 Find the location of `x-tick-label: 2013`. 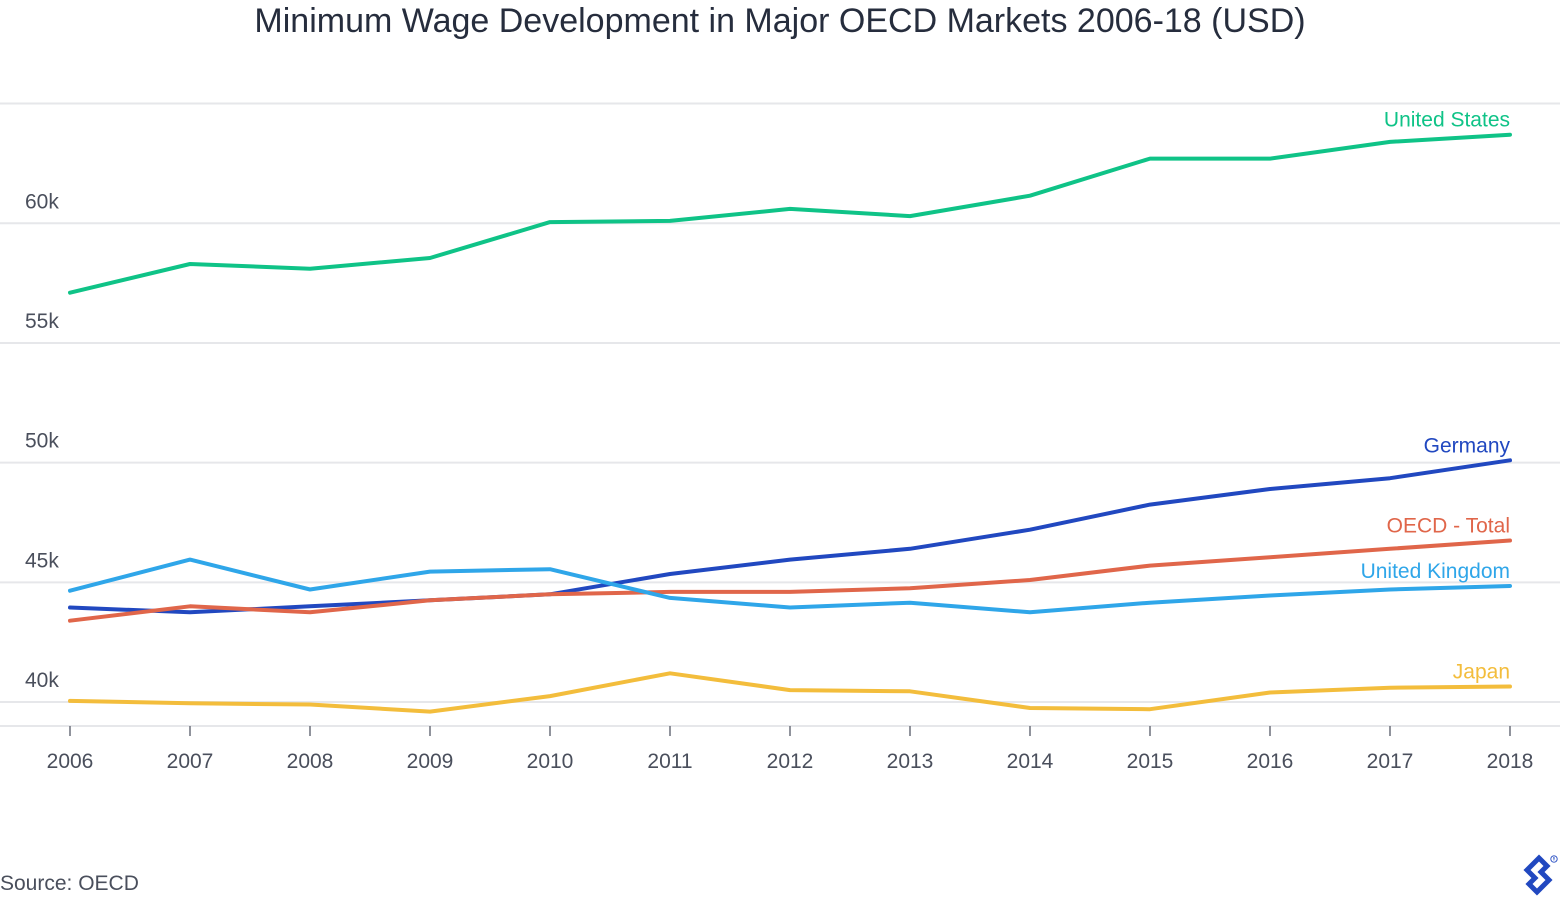

x-tick-label: 2013 is located at coordinates (910, 761).